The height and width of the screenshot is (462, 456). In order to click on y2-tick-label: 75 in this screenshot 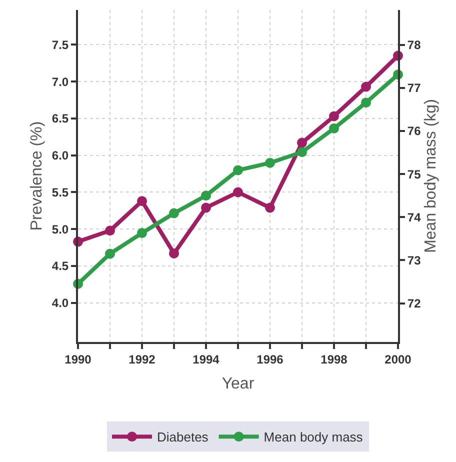, I will do `click(414, 174)`.